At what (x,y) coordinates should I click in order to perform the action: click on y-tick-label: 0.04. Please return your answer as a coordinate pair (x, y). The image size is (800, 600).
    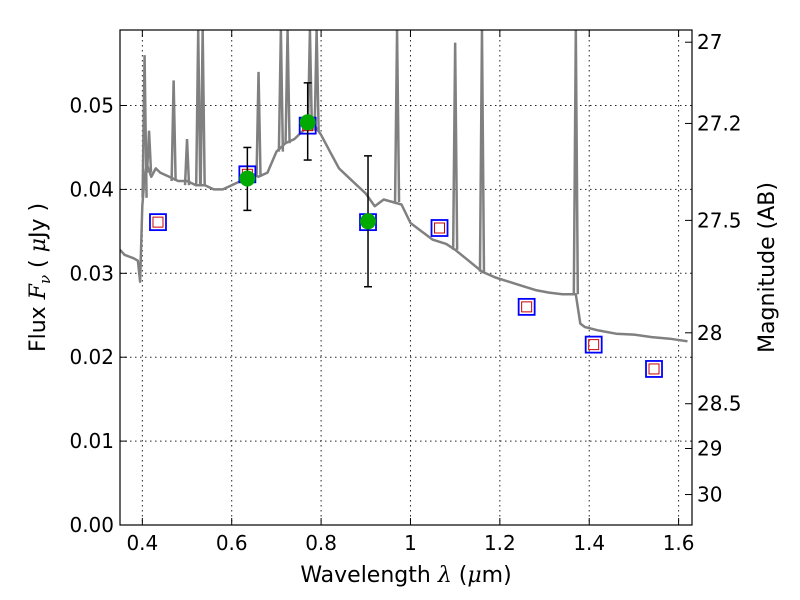
    Looking at the image, I should click on (91, 189).